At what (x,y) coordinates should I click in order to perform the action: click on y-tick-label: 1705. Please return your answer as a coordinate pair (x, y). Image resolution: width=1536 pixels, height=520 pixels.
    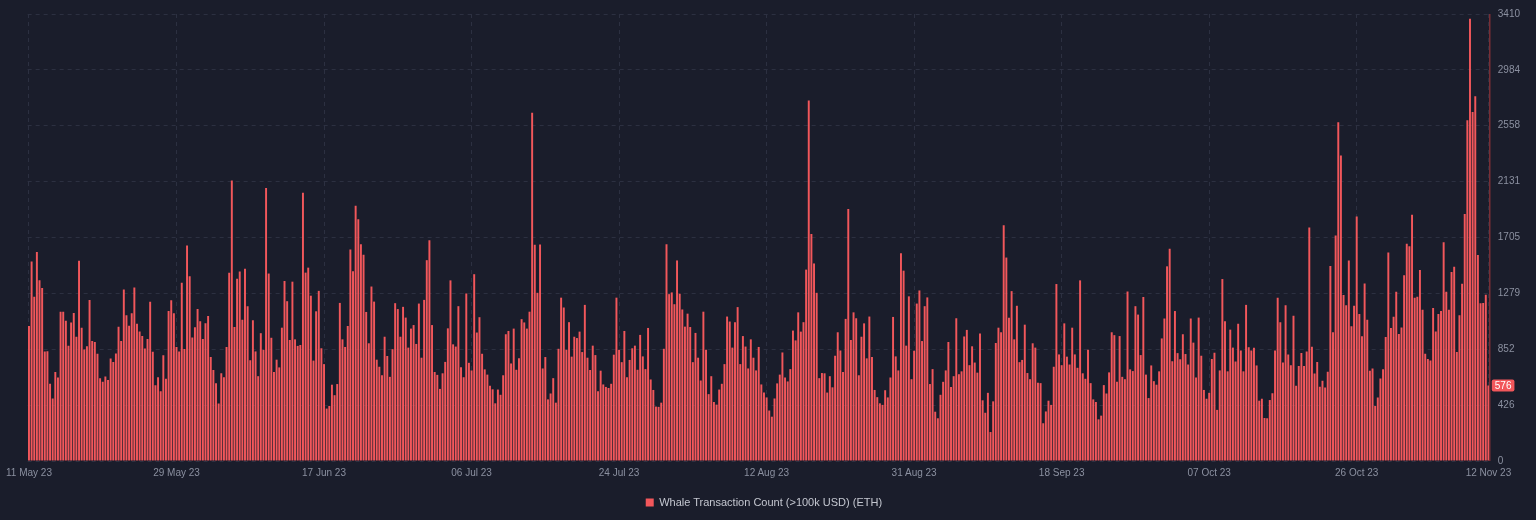
    Looking at the image, I should click on (1509, 237).